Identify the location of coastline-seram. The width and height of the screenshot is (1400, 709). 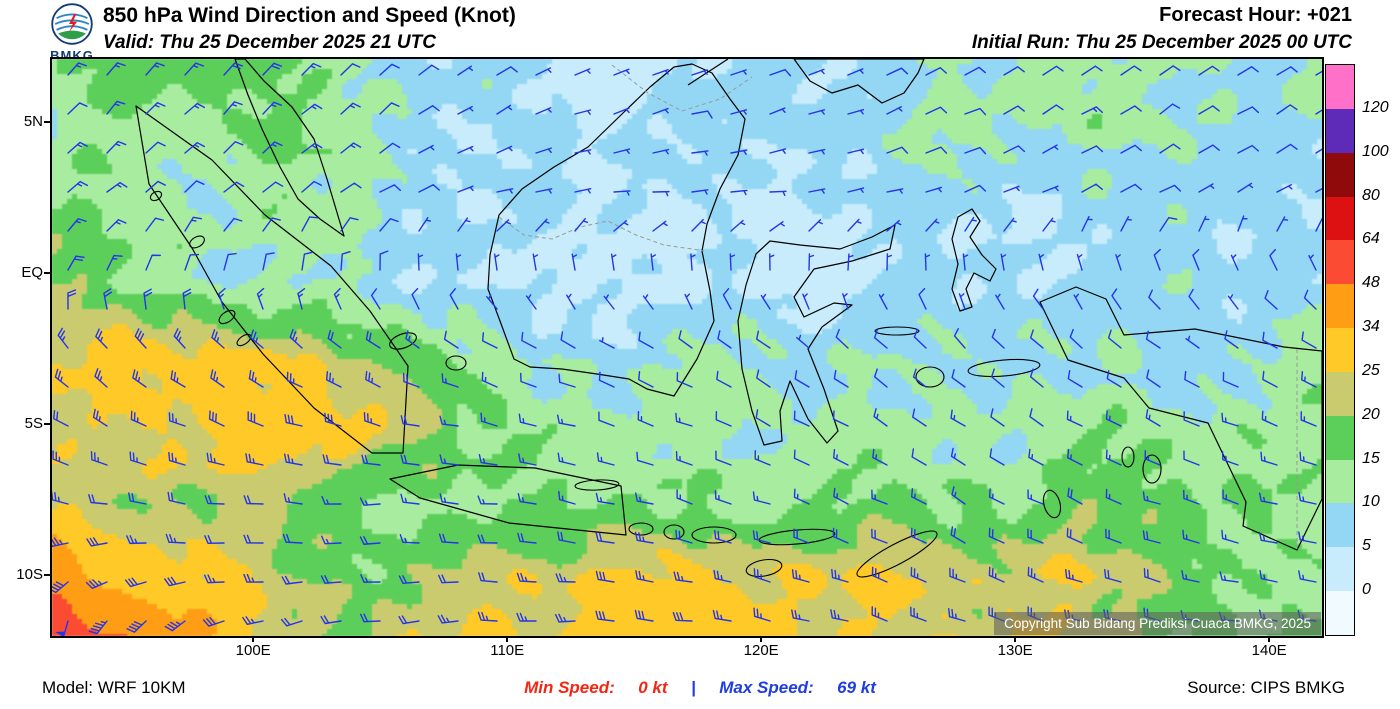
(1004, 368).